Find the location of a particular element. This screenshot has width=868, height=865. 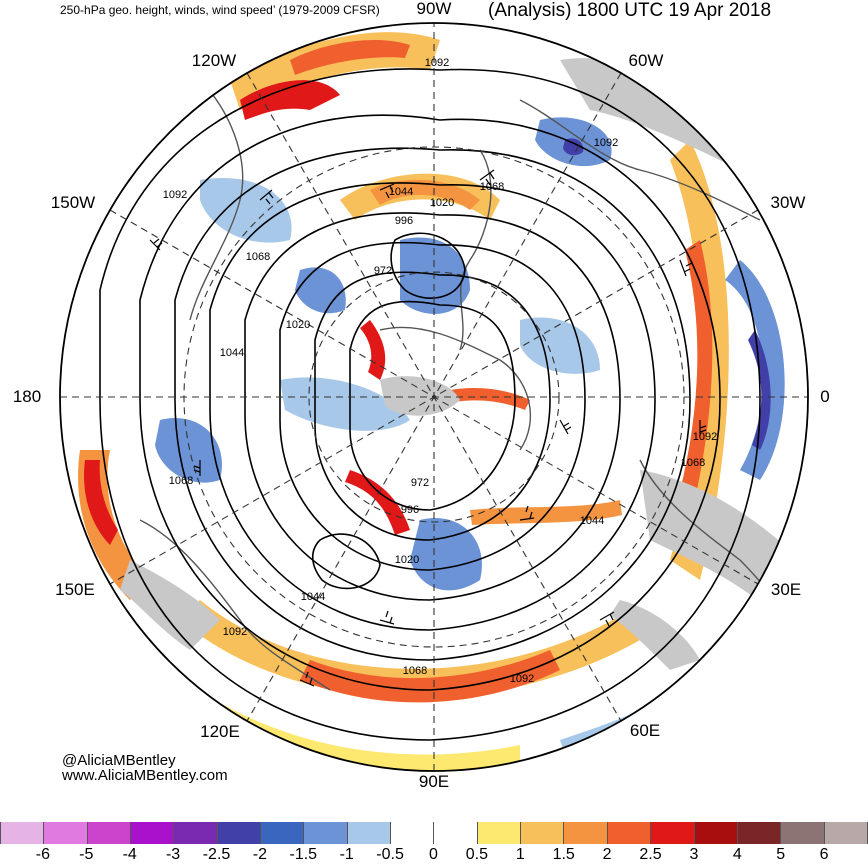

colorbar-tick-label: -1.5 is located at coordinates (303, 854).